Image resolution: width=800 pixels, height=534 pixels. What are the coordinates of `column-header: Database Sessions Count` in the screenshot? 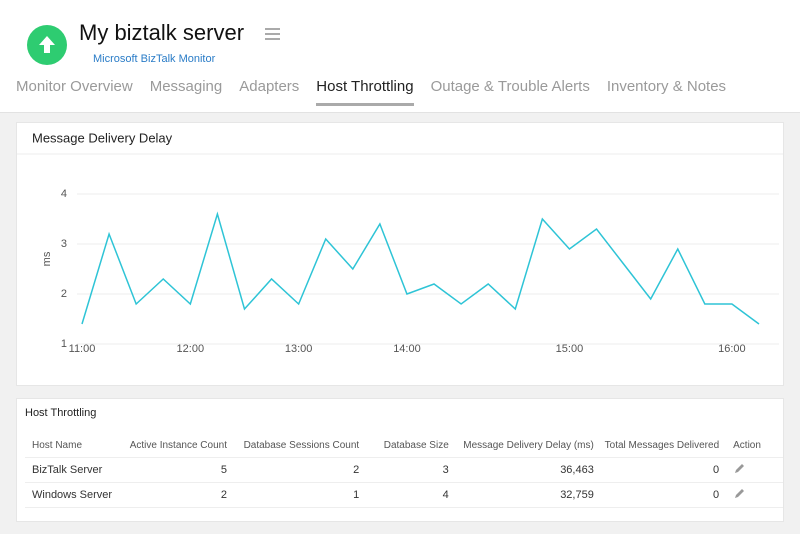 It's located at (293, 445).